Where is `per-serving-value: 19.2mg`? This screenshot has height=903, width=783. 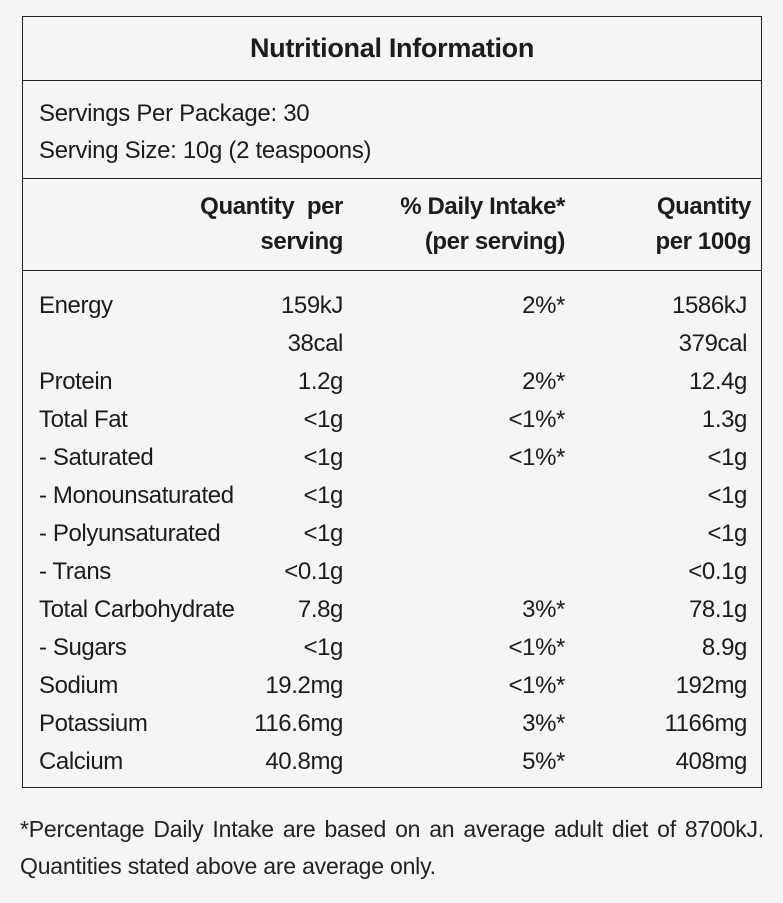
per-serving-value: 19.2mg is located at coordinates (304, 685).